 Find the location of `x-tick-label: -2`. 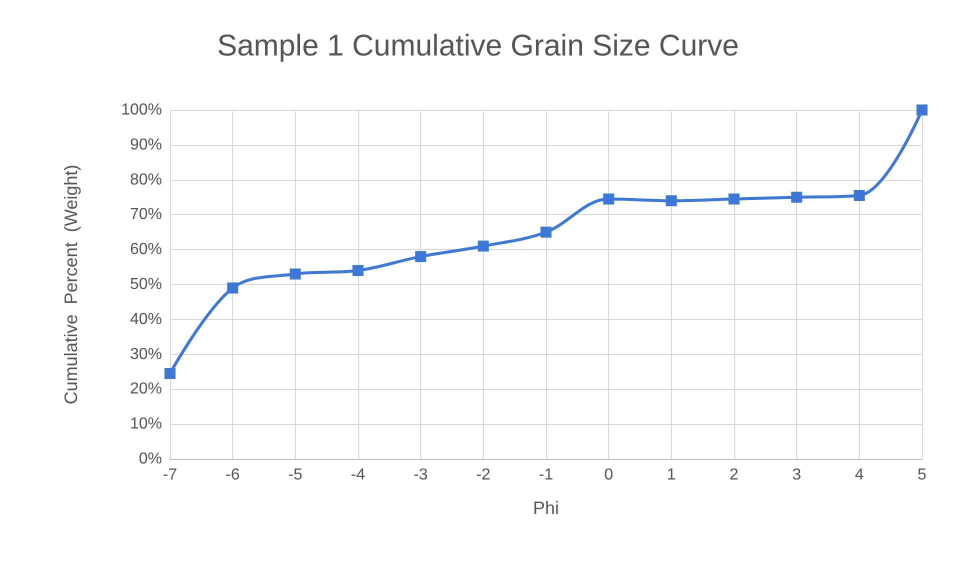

x-tick-label: -2 is located at coordinates (483, 475).